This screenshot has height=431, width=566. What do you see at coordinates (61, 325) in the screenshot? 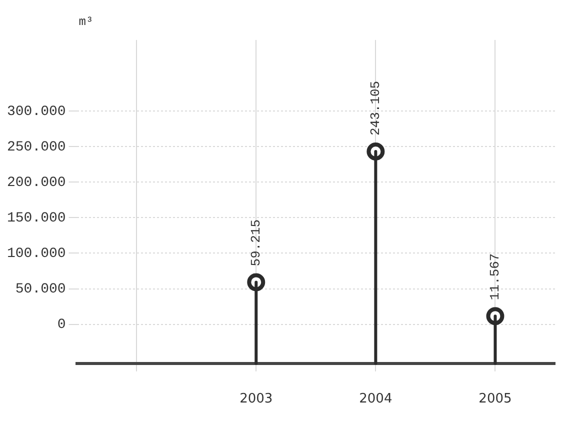
I see `y-tick-label: 0` at bounding box center [61, 325].